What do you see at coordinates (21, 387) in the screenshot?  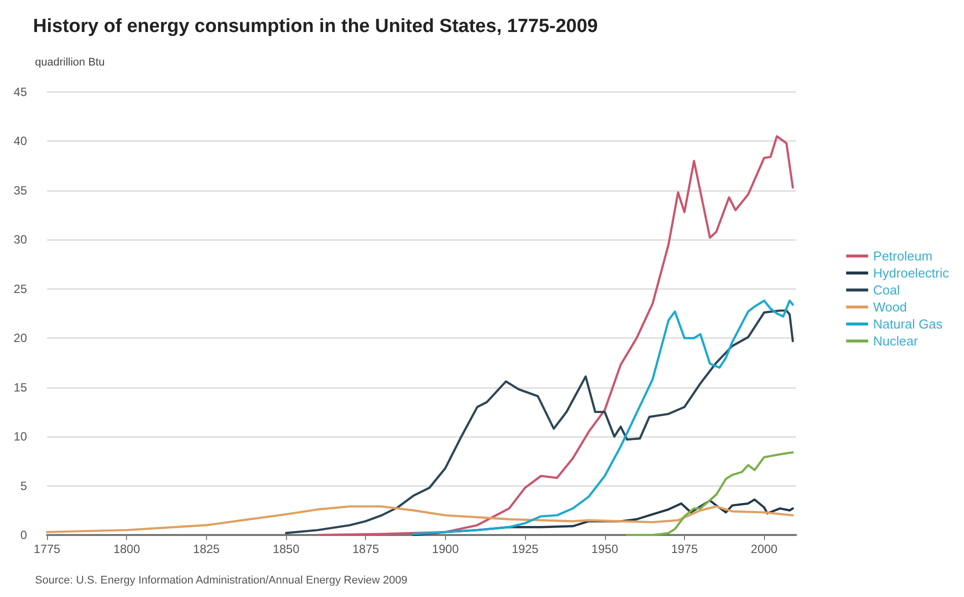 I see `y-tick-label: 15` at bounding box center [21, 387].